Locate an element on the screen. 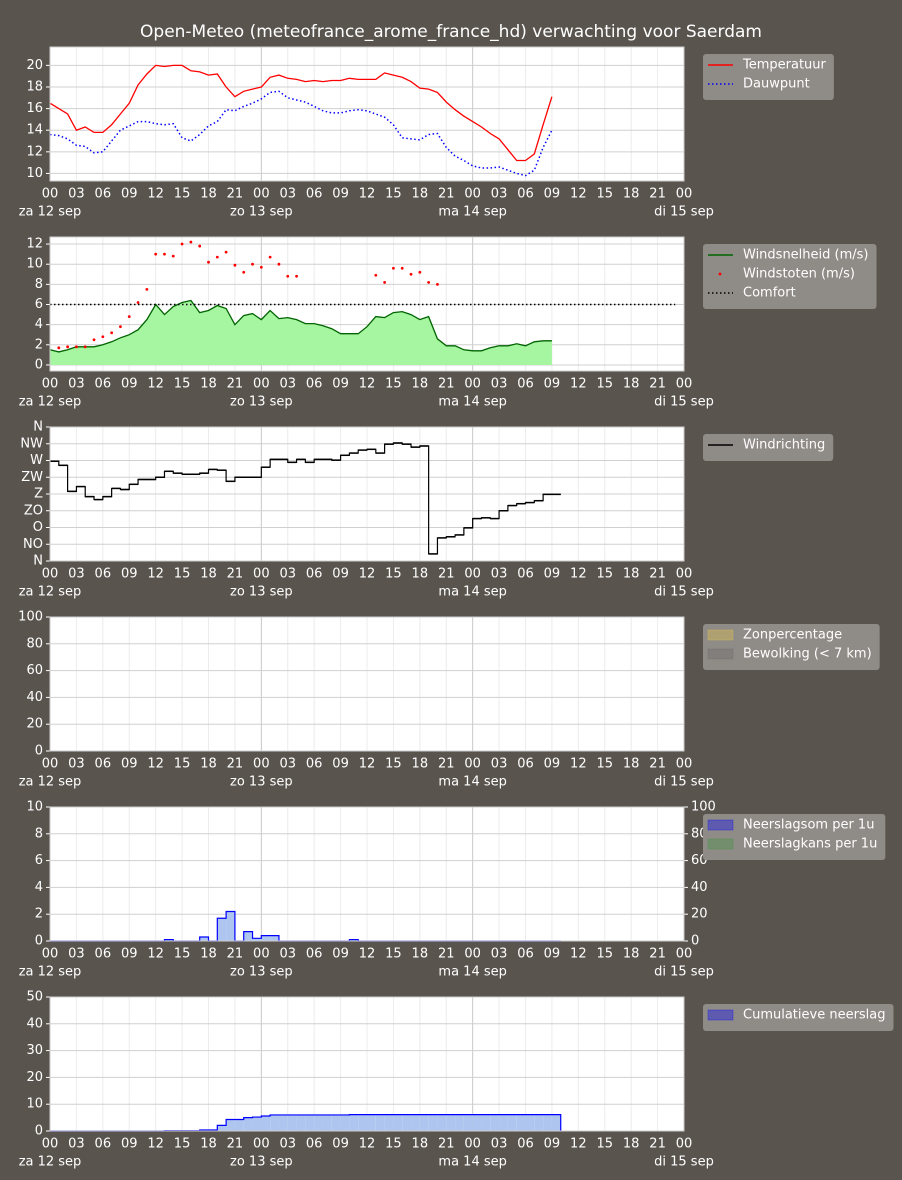  y-tick-label: 6 is located at coordinates (39, 304).